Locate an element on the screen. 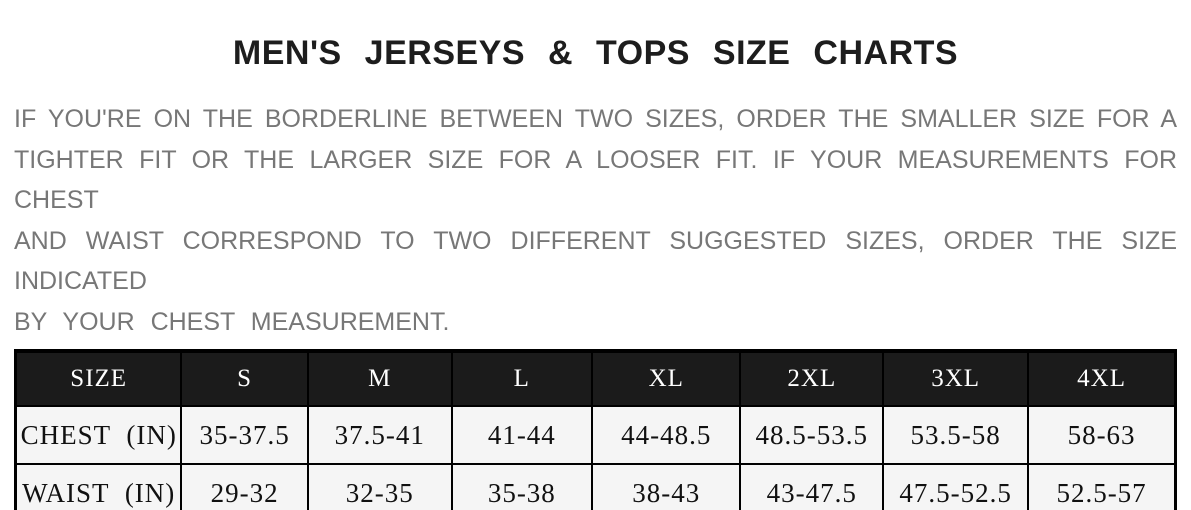 The image size is (1191, 510). row-label-chest: CHEST (IN) is located at coordinates (98, 435).